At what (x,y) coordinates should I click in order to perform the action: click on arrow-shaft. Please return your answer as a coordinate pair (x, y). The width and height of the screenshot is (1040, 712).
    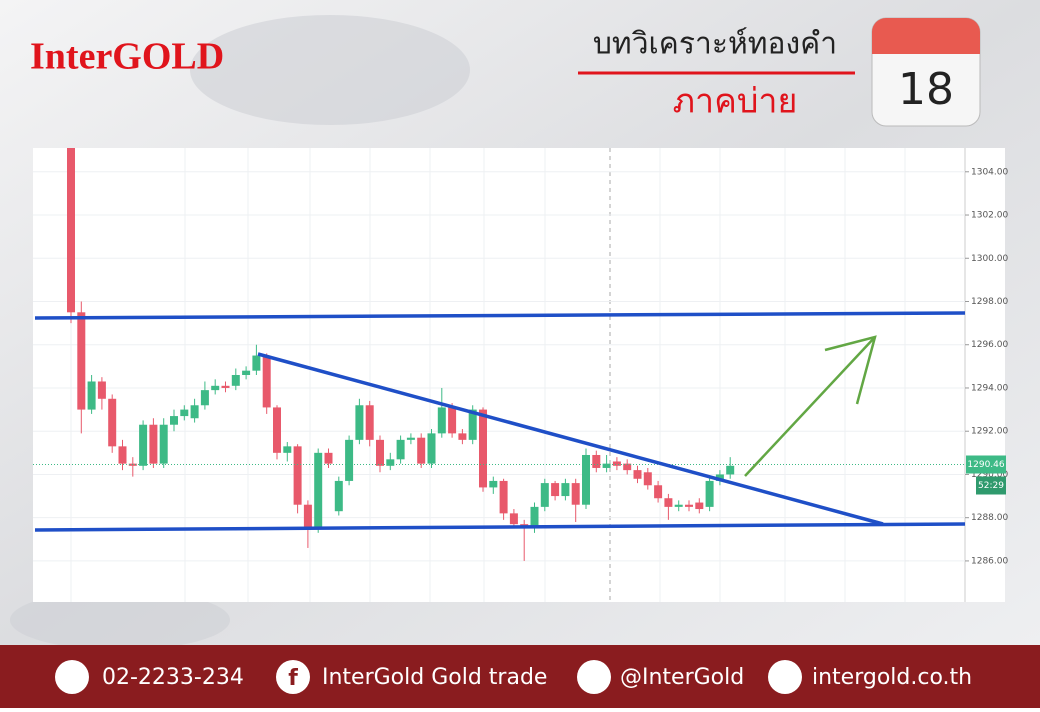
    Looking at the image, I should click on (810, 406).